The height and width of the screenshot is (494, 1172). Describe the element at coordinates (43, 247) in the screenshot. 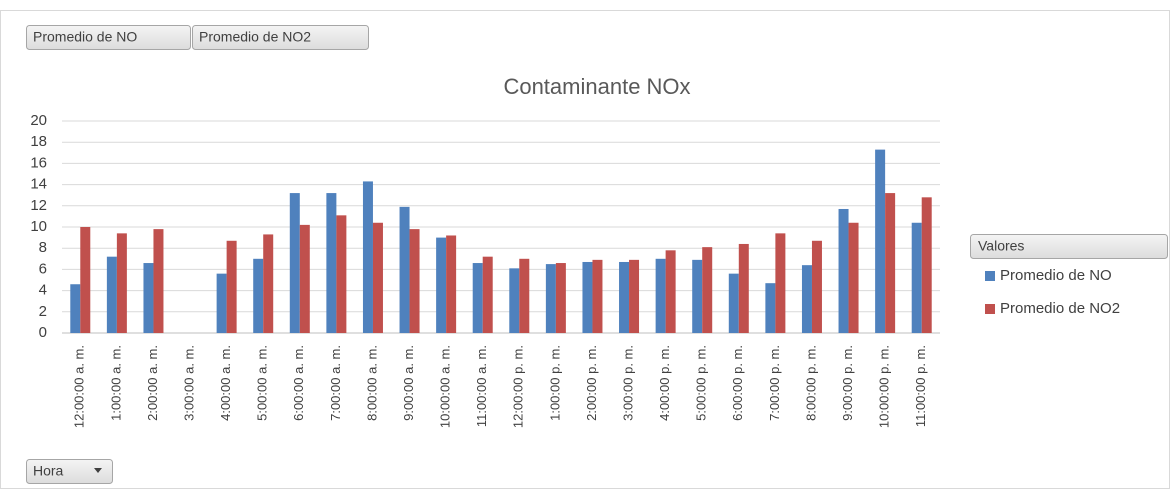

I see `y-tick-label: 8` at that location.